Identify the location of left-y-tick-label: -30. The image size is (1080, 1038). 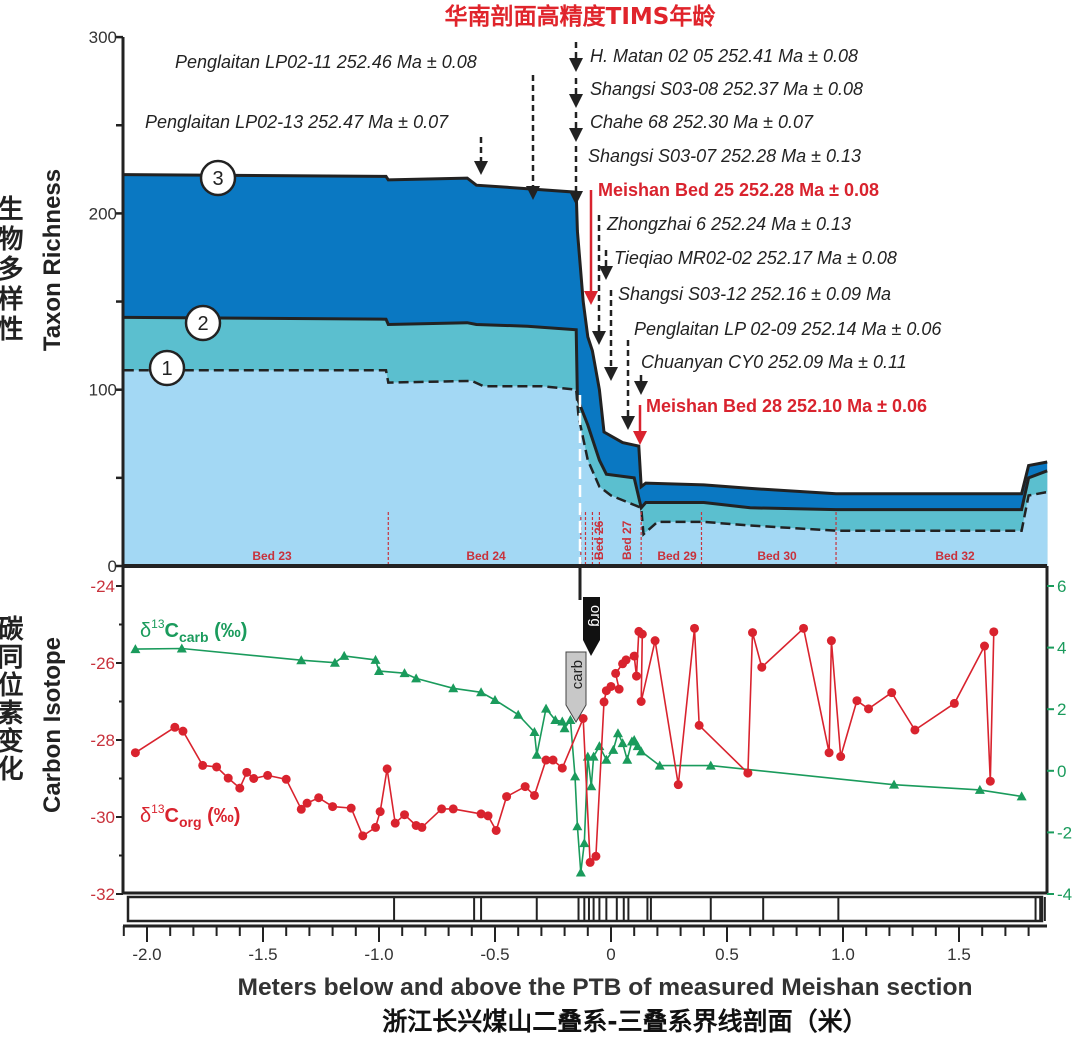
(102, 817).